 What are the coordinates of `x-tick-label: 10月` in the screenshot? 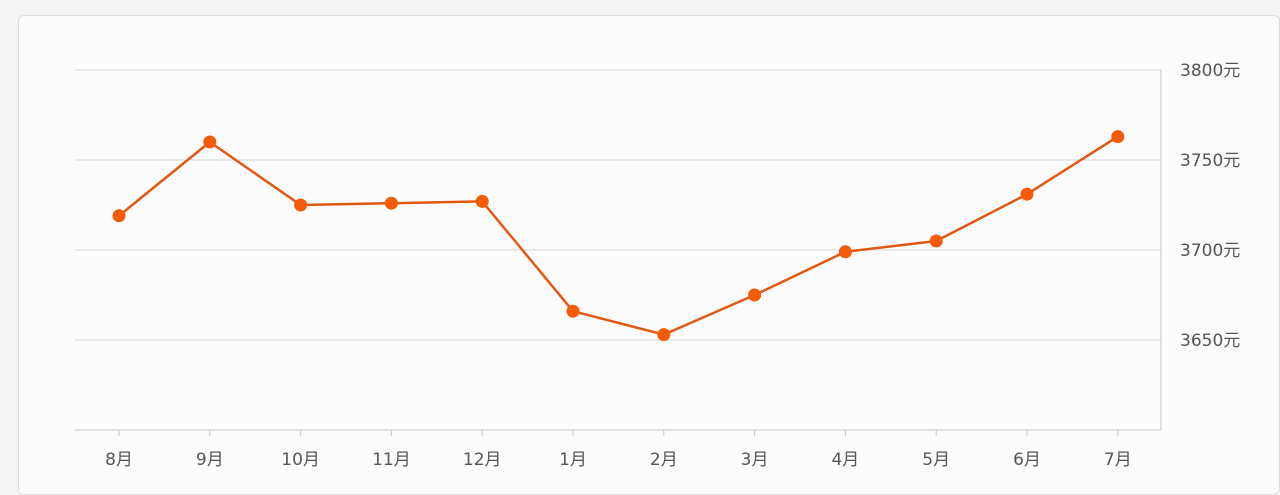 It's located at (300, 460).